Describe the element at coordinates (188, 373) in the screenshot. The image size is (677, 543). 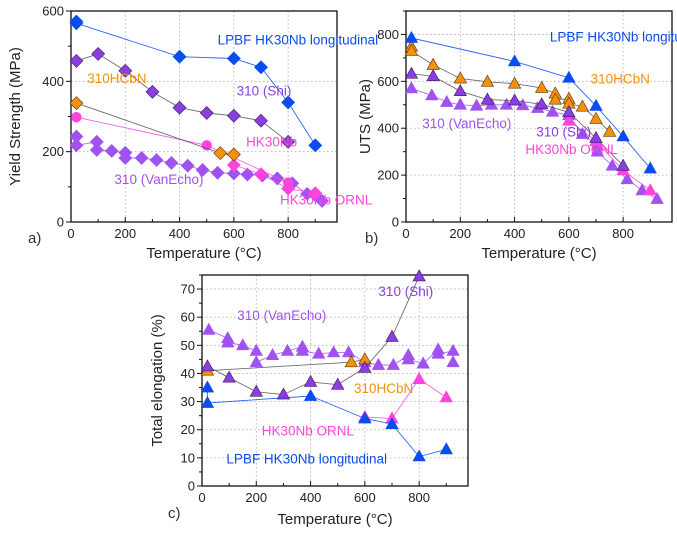
I see `y-tick-label: 40` at that location.